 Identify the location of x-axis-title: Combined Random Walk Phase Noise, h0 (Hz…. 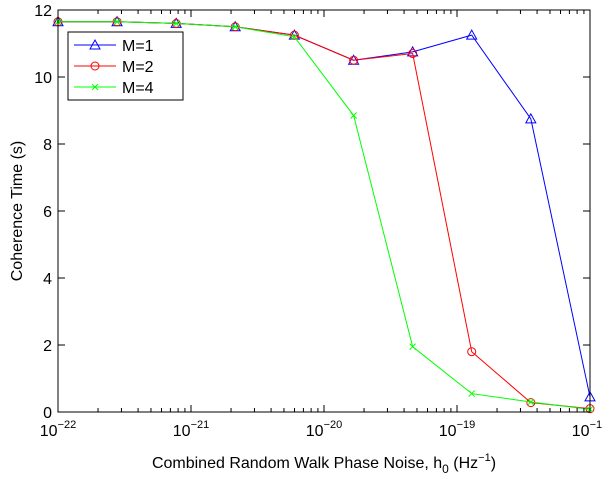
(324, 464).